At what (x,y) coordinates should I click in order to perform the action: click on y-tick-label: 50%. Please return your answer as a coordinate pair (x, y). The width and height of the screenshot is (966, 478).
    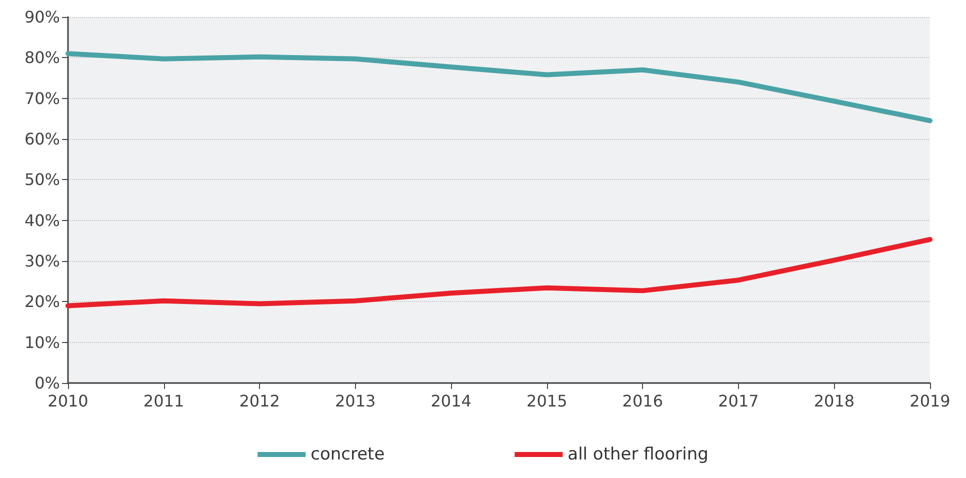
    Looking at the image, I should click on (42, 180).